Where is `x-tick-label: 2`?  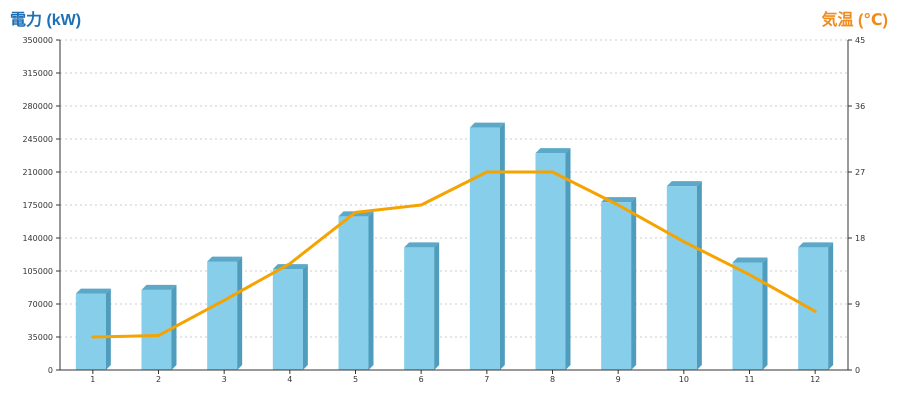 x-tick-label: 2 is located at coordinates (158, 379).